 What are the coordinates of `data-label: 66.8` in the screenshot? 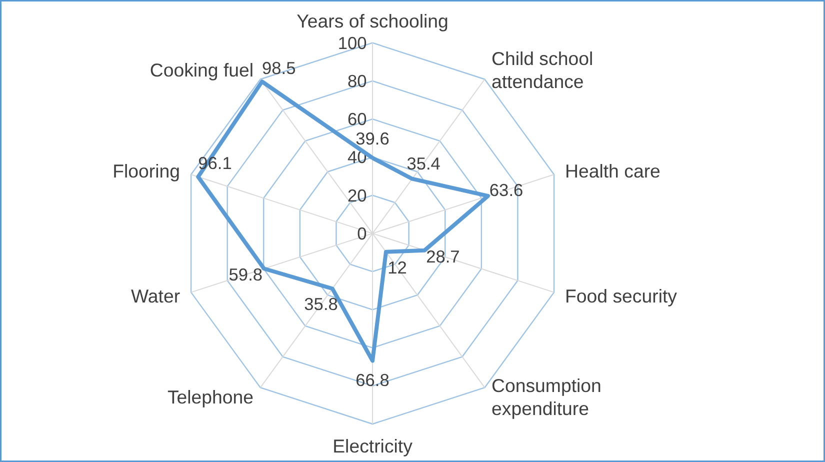 It's located at (373, 380).